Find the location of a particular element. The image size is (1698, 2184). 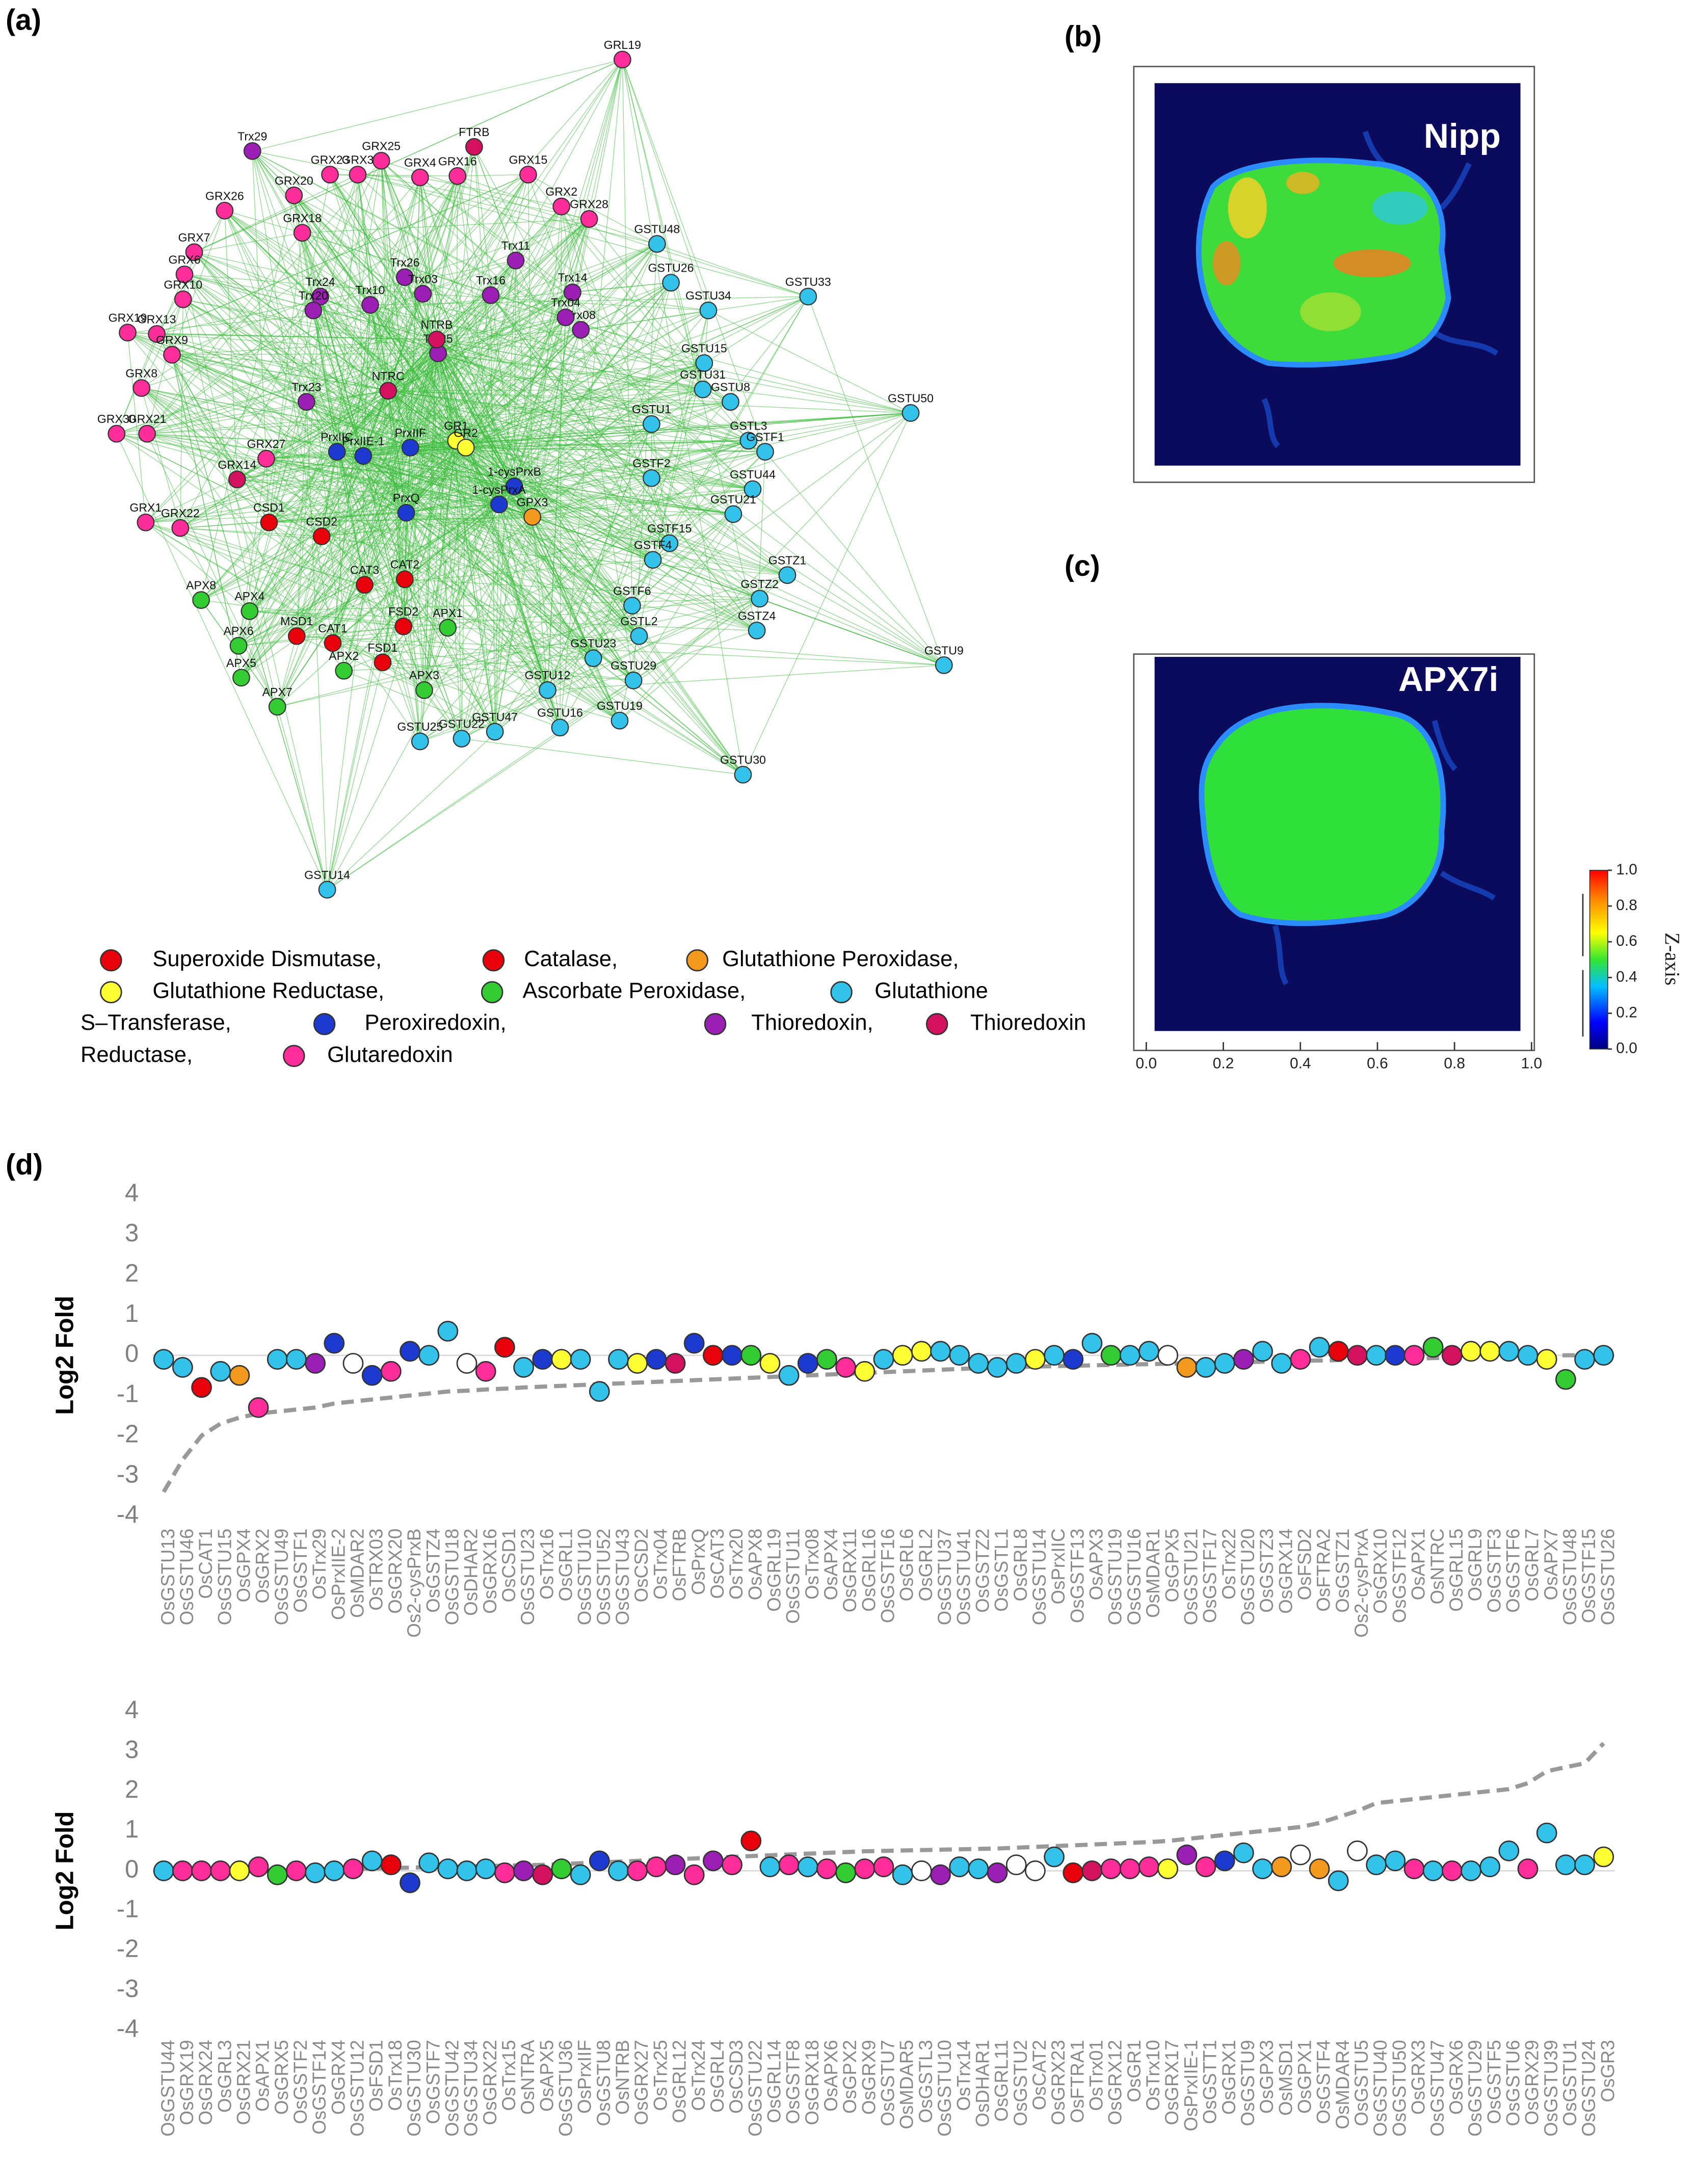

legend-label: Catalase, is located at coordinates (571, 959).